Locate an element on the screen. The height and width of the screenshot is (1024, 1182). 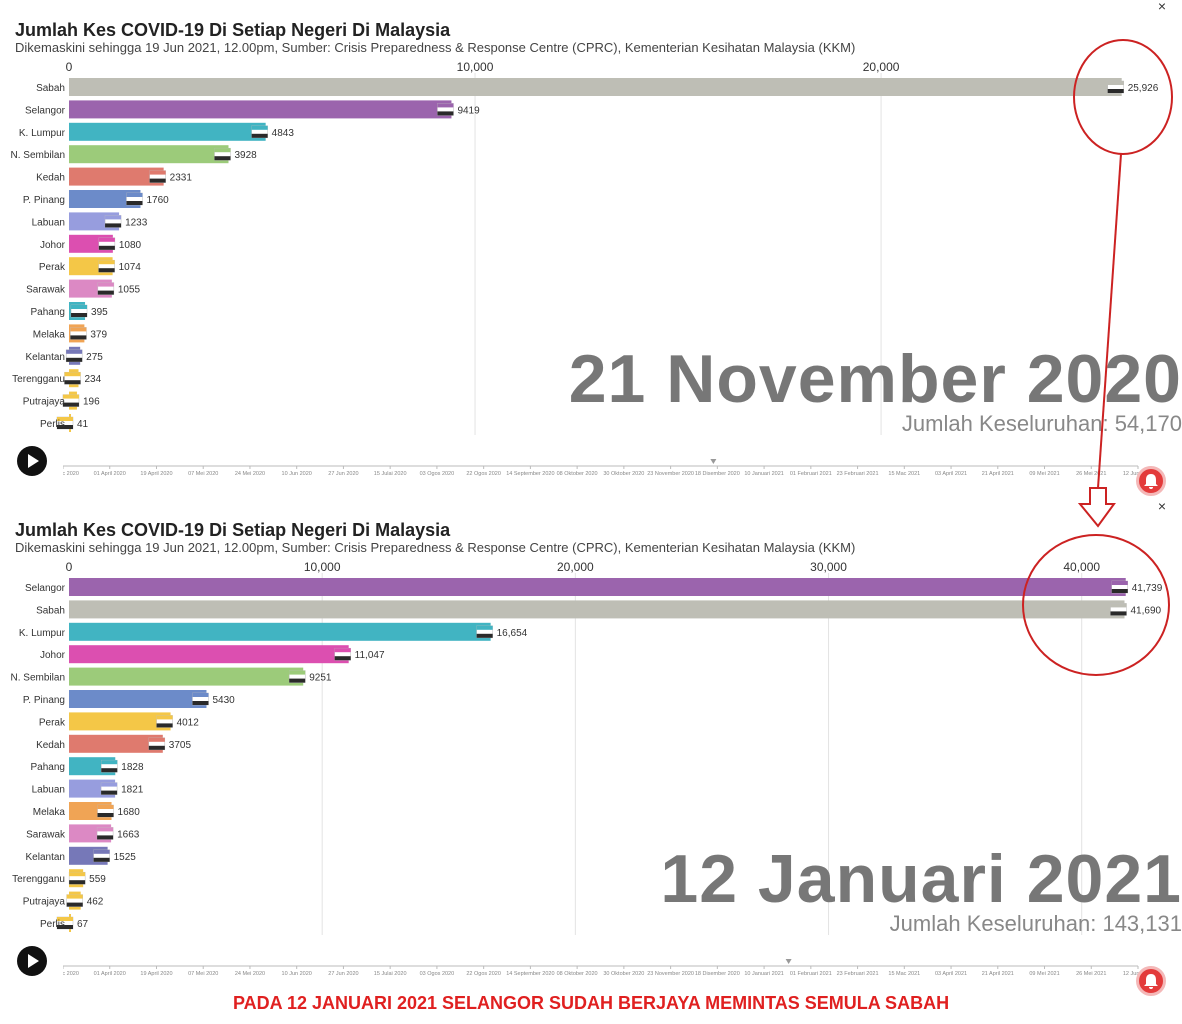
value-label: 67 is located at coordinates (83, 924).